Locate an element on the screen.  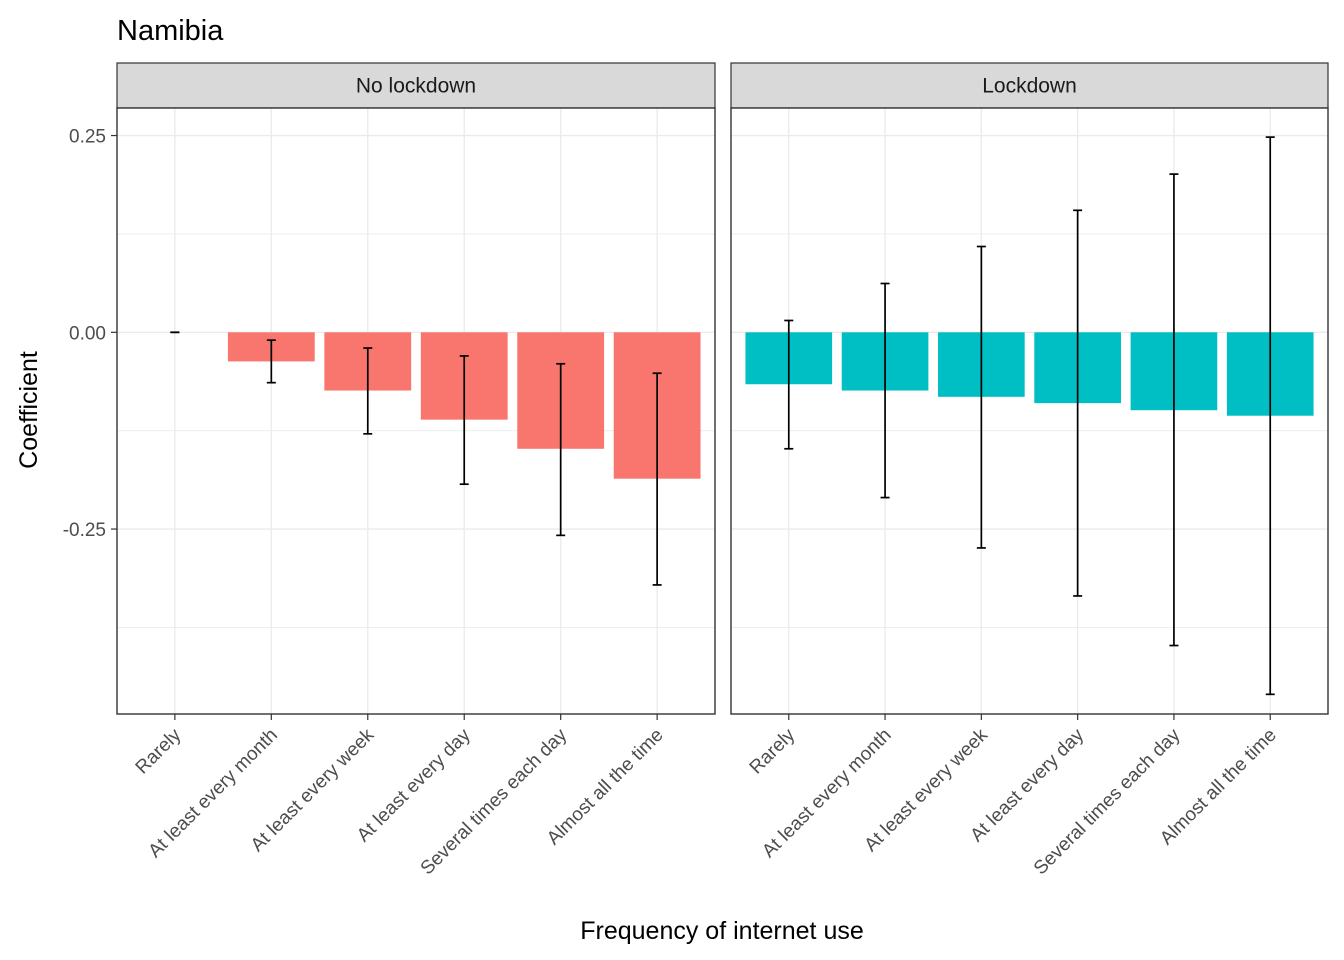
facet-strip-label: Lockdown is located at coordinates (1029, 86).